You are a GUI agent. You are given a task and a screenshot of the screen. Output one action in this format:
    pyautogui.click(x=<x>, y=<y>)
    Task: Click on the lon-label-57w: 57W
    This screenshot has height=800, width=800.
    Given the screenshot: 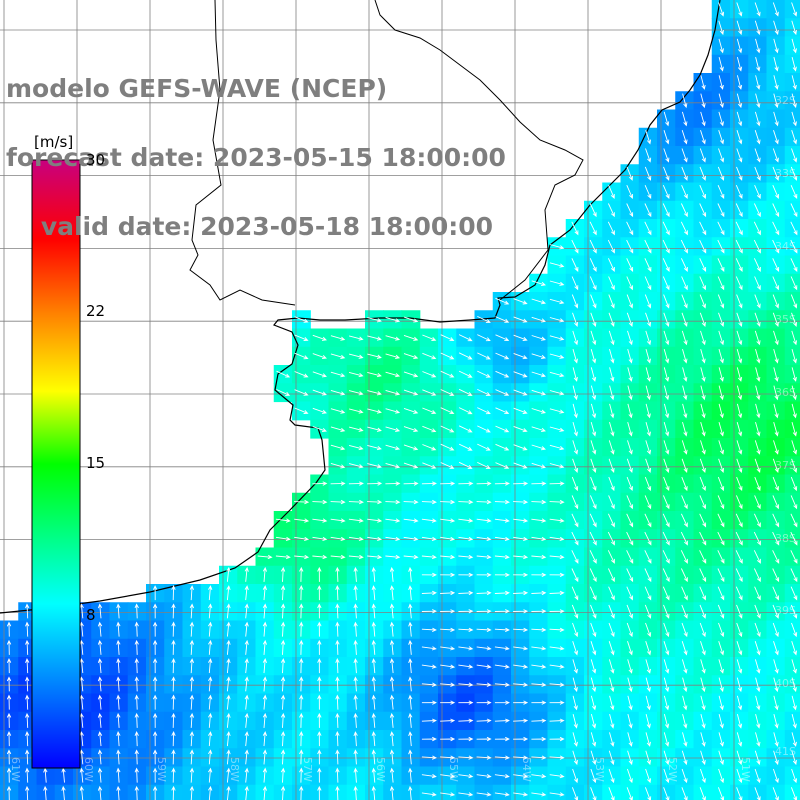 What is the action you would take?
    pyautogui.click(x=307, y=769)
    